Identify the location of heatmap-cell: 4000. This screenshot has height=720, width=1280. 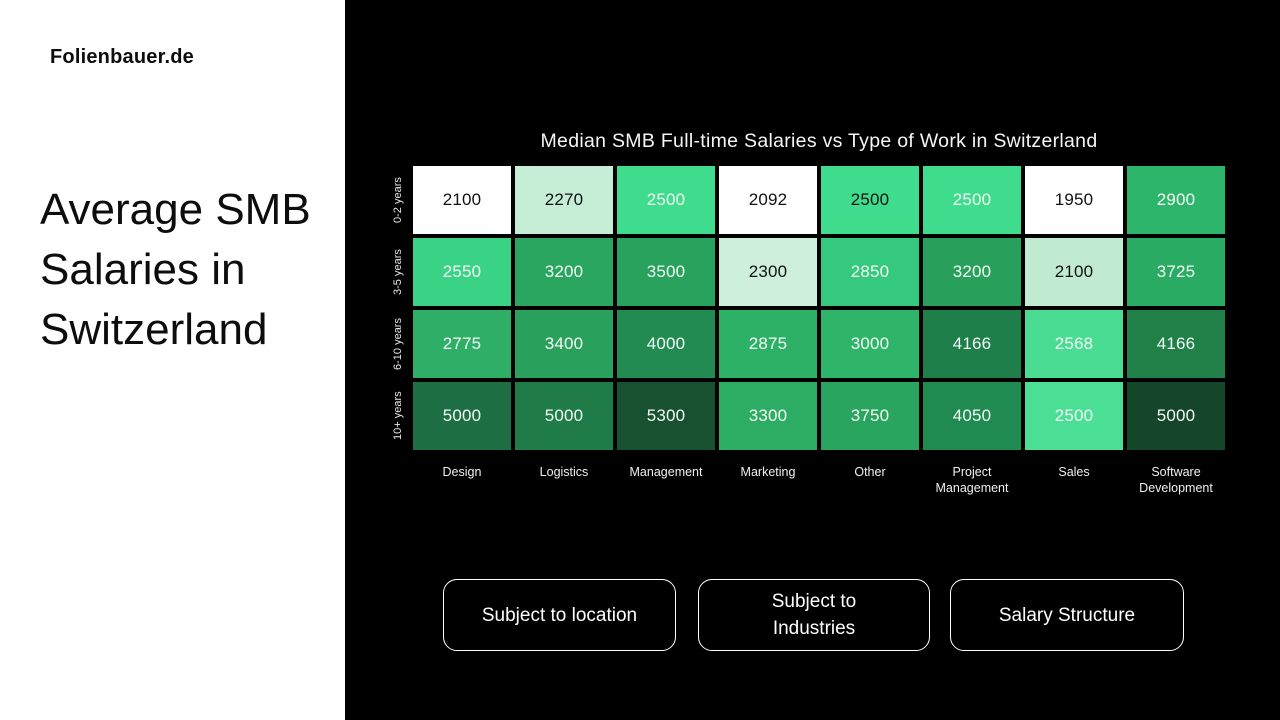
(666, 344).